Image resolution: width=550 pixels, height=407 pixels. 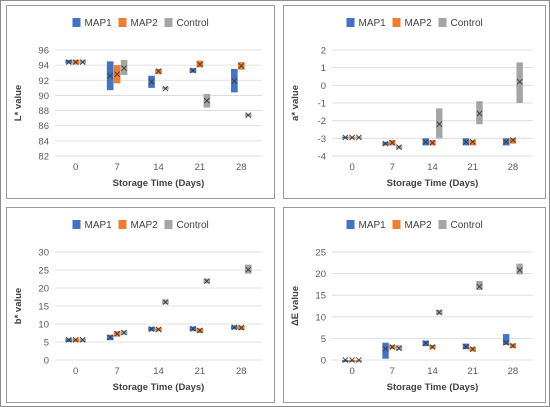 I want to click on y-tick-label: 15, so click(x=43, y=307).